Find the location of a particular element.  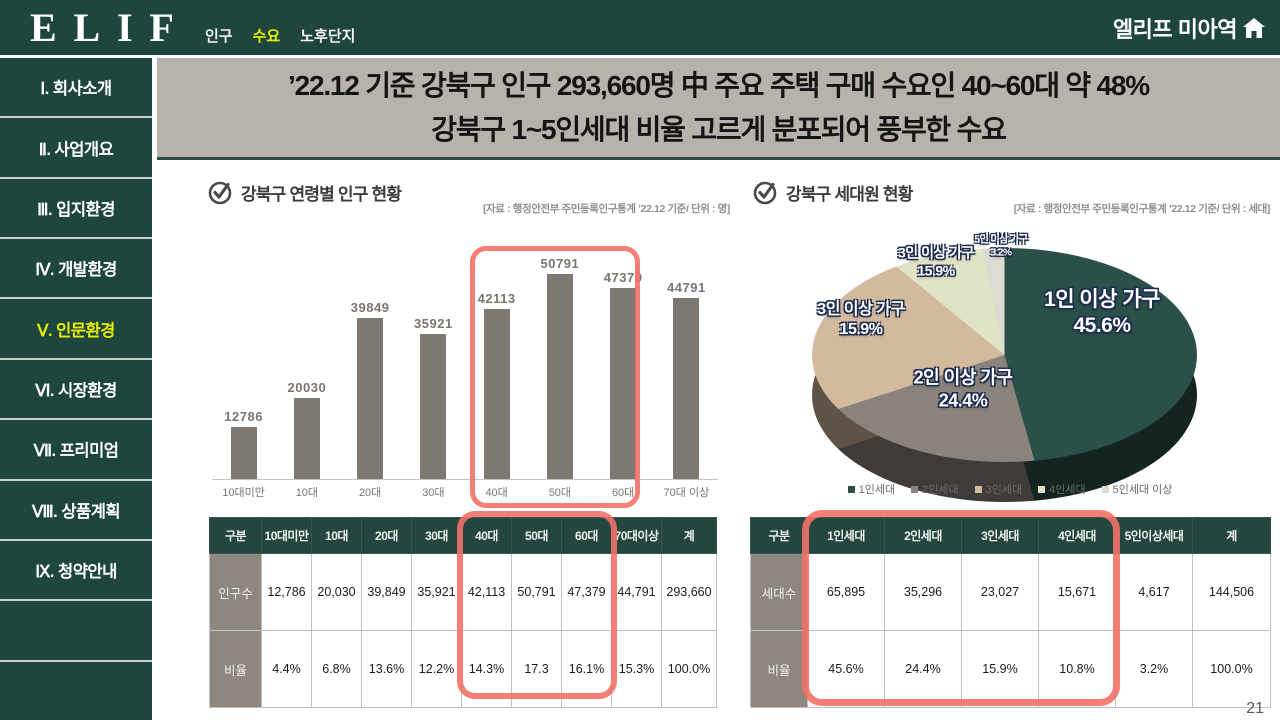

col-header: 50대 is located at coordinates (536, 535).